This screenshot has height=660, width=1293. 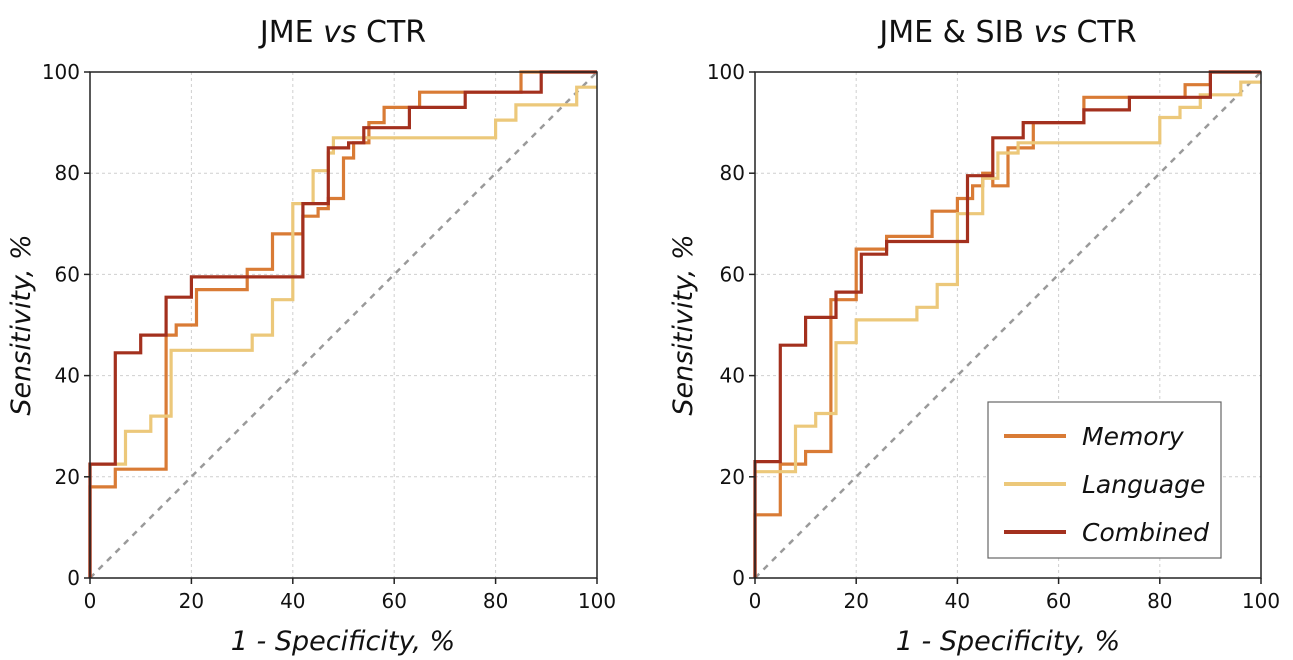 What do you see at coordinates (1145, 532) in the screenshot?
I see `legend-label-combined: Combined` at bounding box center [1145, 532].